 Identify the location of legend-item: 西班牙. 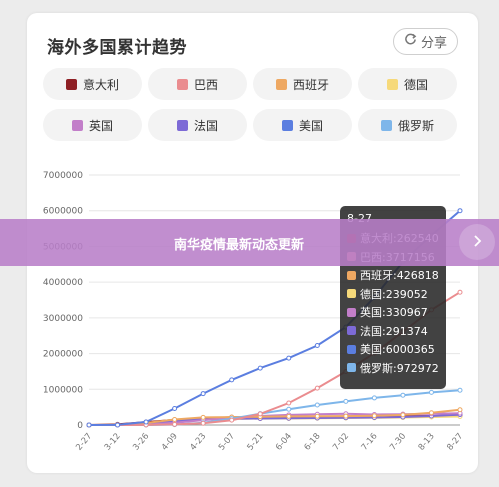
(302, 84).